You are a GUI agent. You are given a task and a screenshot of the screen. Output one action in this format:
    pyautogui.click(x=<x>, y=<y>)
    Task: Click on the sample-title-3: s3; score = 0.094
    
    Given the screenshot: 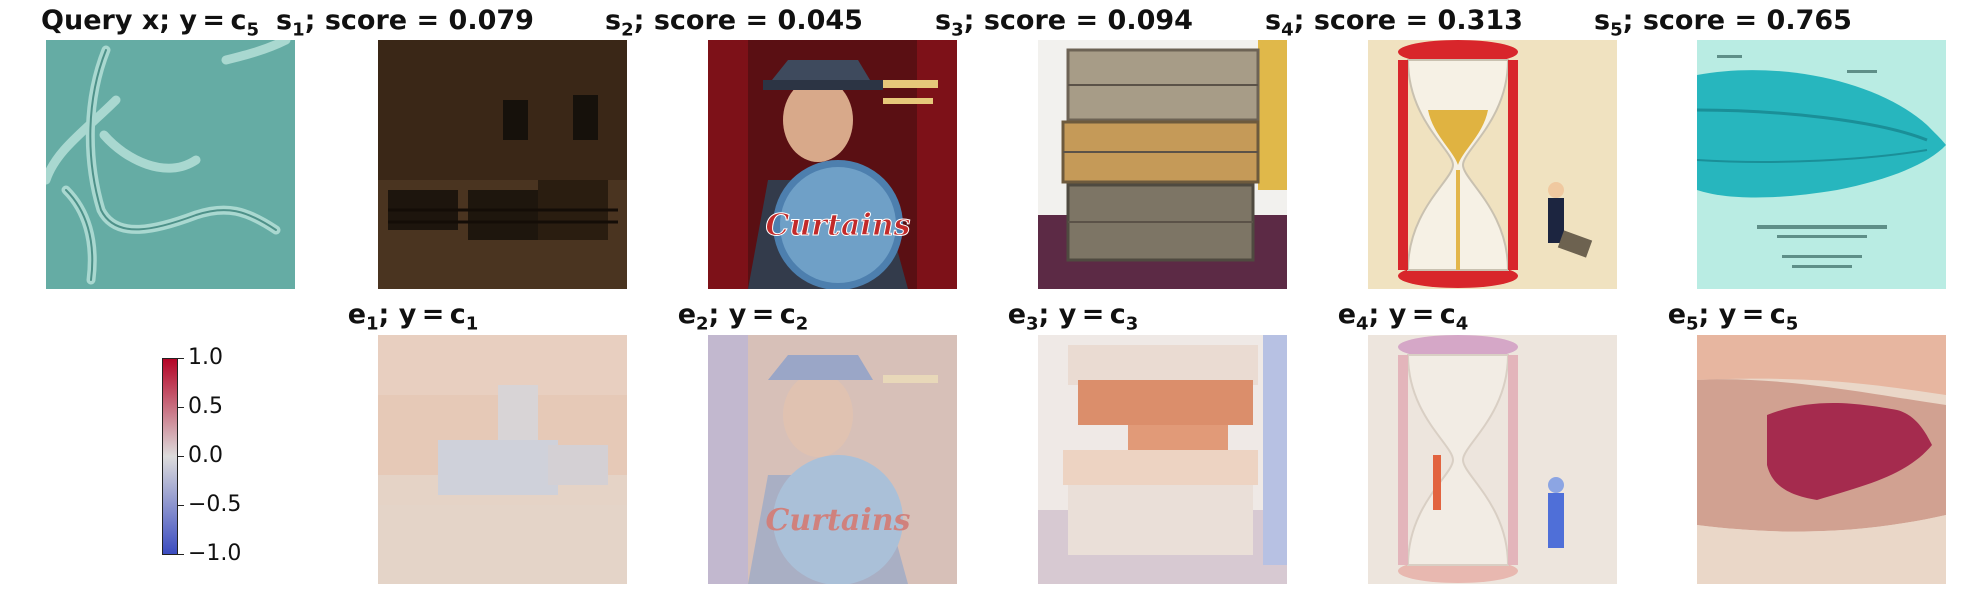 What is the action you would take?
    pyautogui.click(x=1064, y=23)
    